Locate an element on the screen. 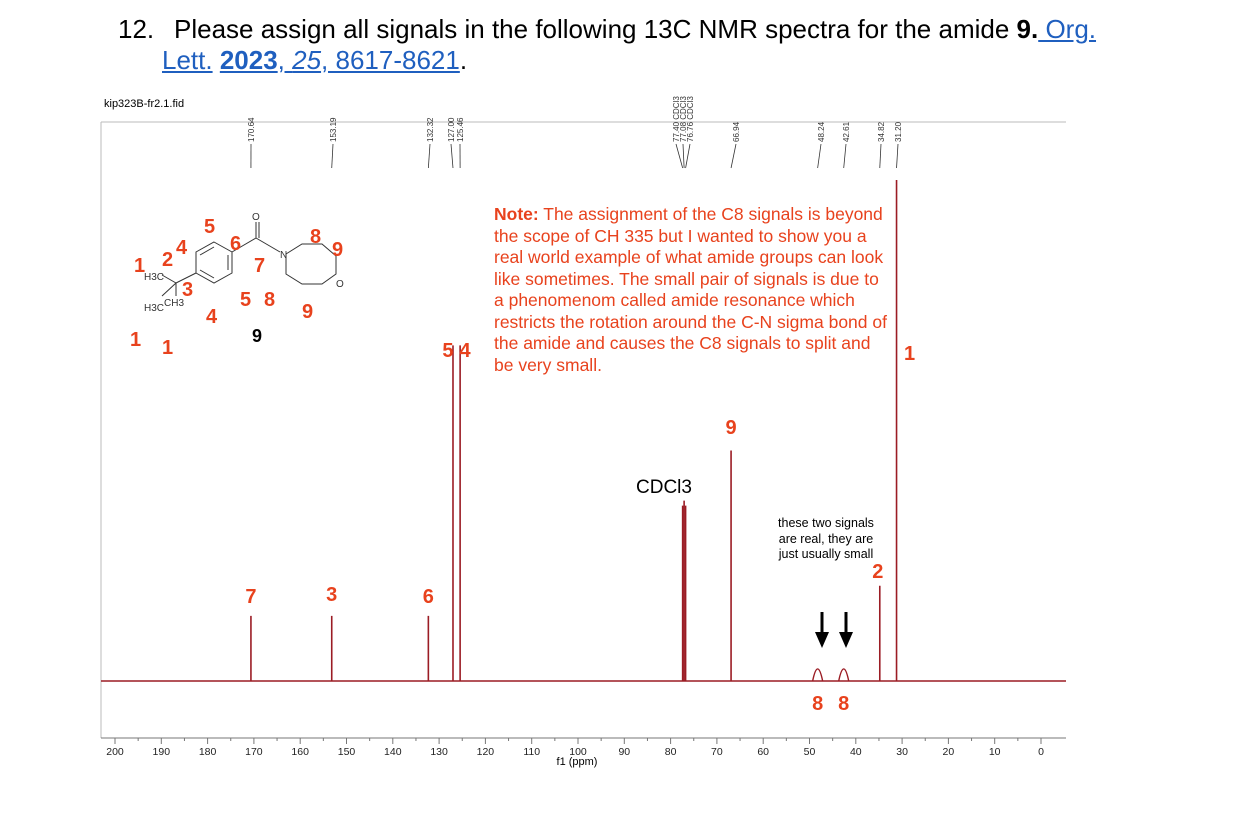  peak-list-label: 127.00 is located at coordinates (451, 129).